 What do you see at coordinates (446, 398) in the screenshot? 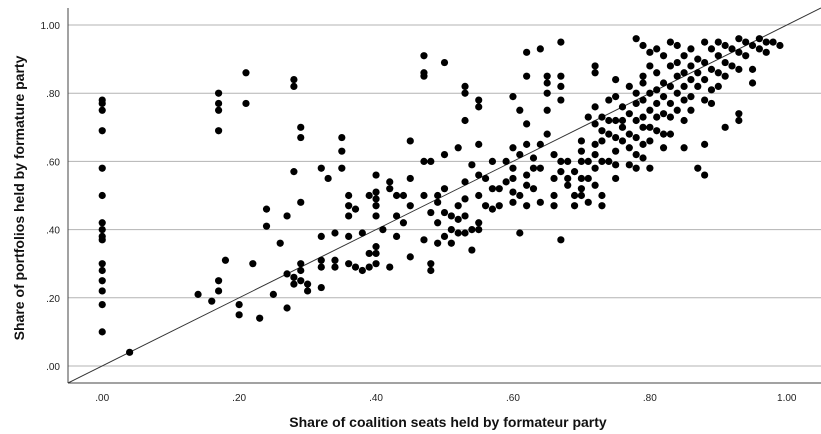
I see `x-tick-labels: .00 .20 .40 .60 .80 1.00` at bounding box center [446, 398].